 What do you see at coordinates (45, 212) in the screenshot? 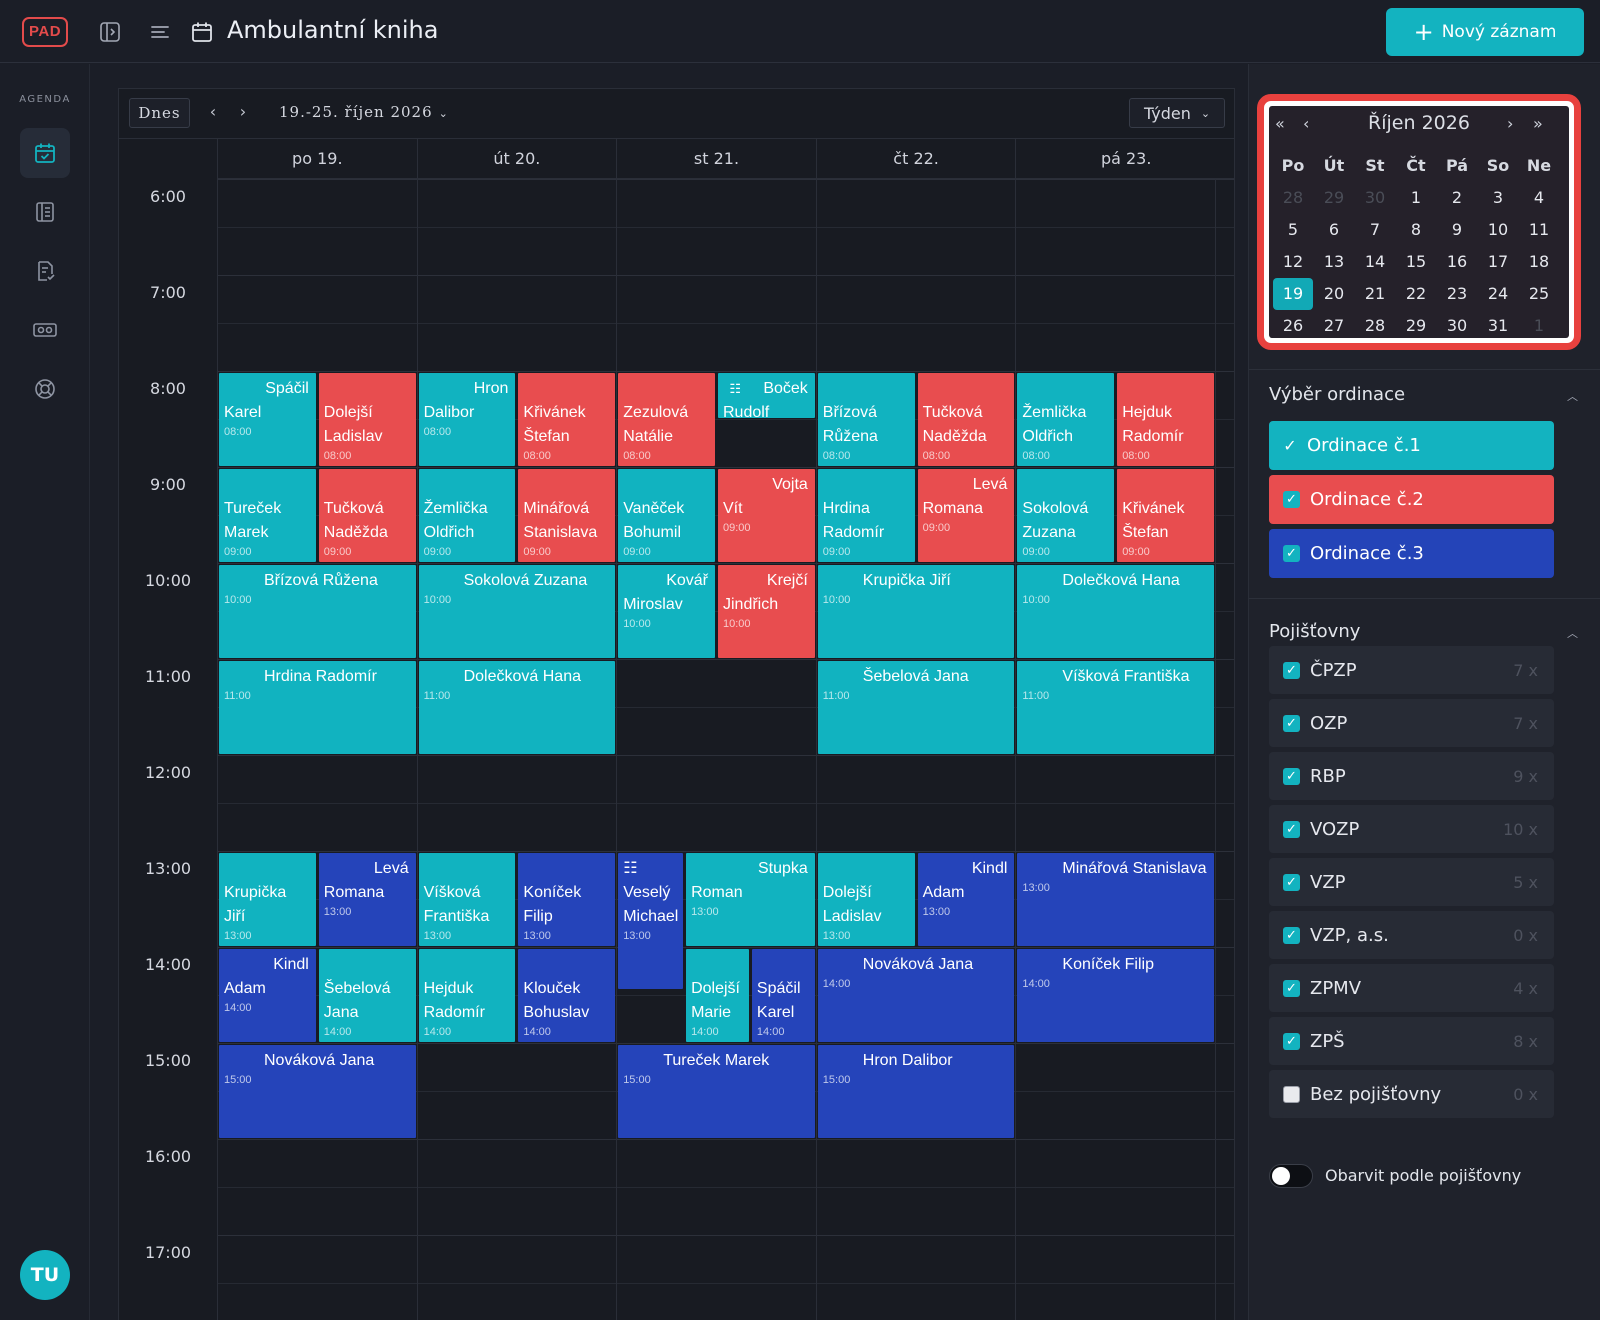
I see `rail-item-list` at bounding box center [45, 212].